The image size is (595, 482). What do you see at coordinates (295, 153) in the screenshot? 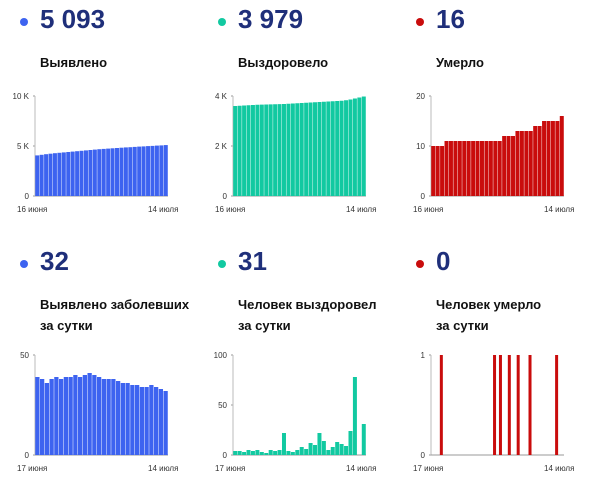
I see `recovered-total-chart: 0 2 K 4 K 16 июня 14 июля` at bounding box center [295, 153].